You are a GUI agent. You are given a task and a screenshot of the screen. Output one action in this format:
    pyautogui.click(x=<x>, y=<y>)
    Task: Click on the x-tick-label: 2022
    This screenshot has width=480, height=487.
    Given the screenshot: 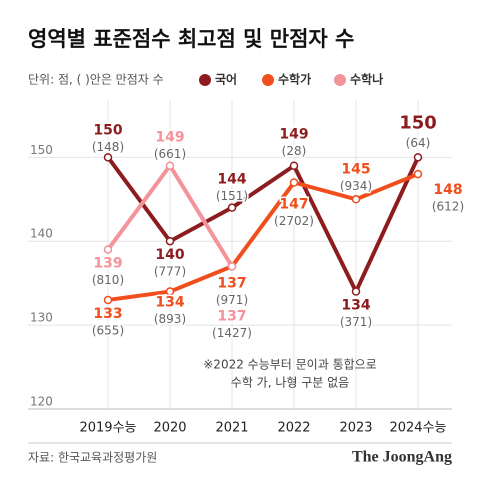 What is the action you would take?
    pyautogui.click(x=293, y=428)
    